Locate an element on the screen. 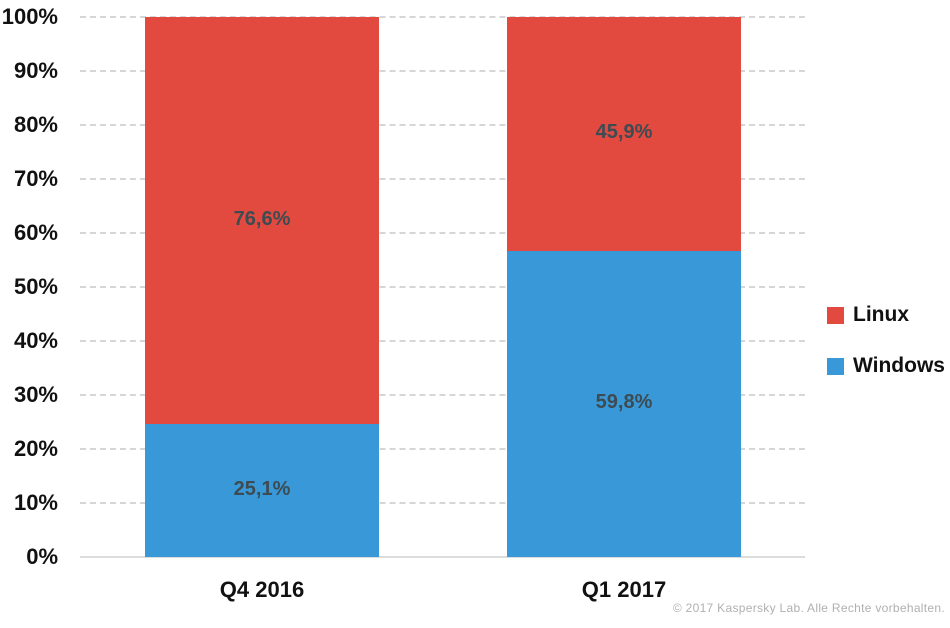 This screenshot has width=950, height=628. value-label-windows: 25,1% is located at coordinates (262, 488).